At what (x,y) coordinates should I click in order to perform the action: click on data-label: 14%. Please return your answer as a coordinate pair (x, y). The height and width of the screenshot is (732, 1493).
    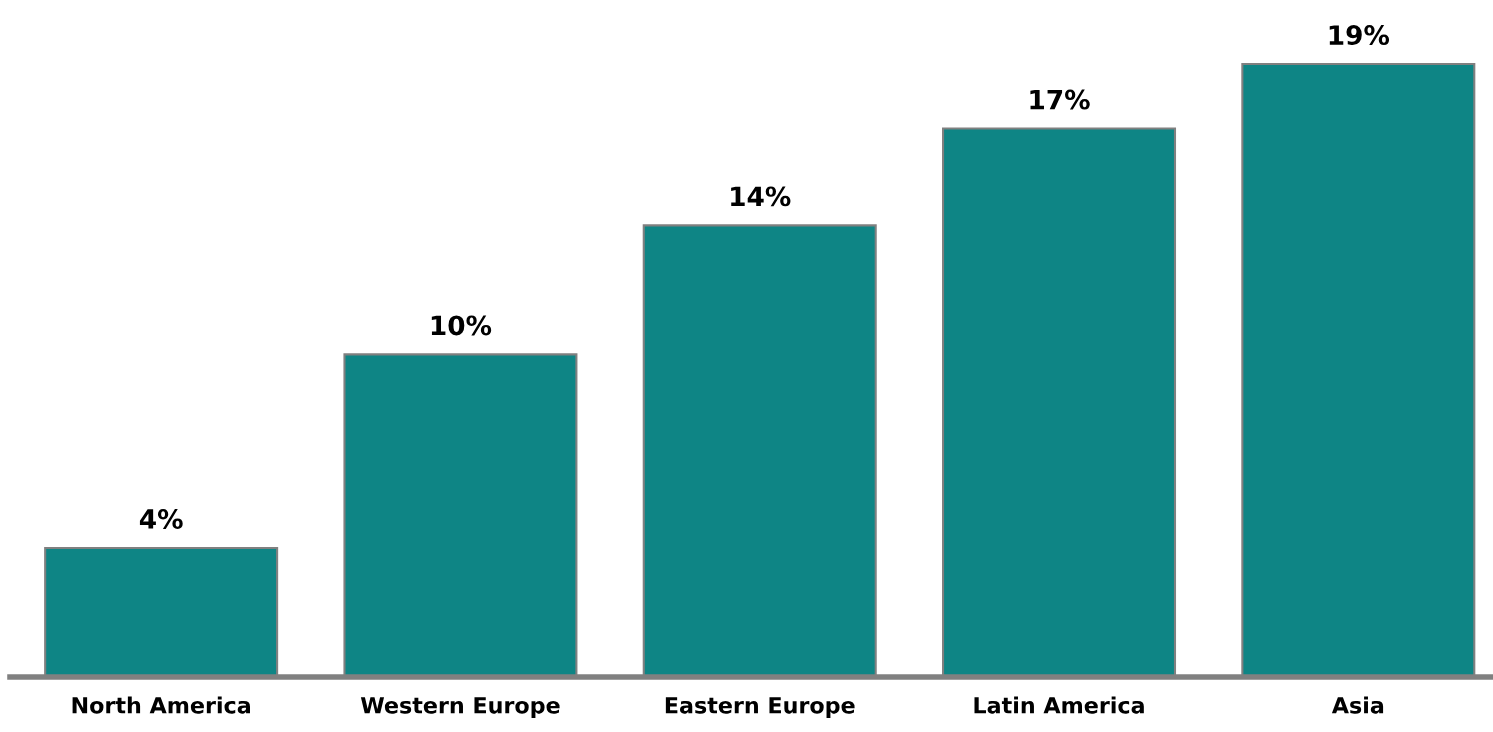
    Looking at the image, I should click on (761, 196).